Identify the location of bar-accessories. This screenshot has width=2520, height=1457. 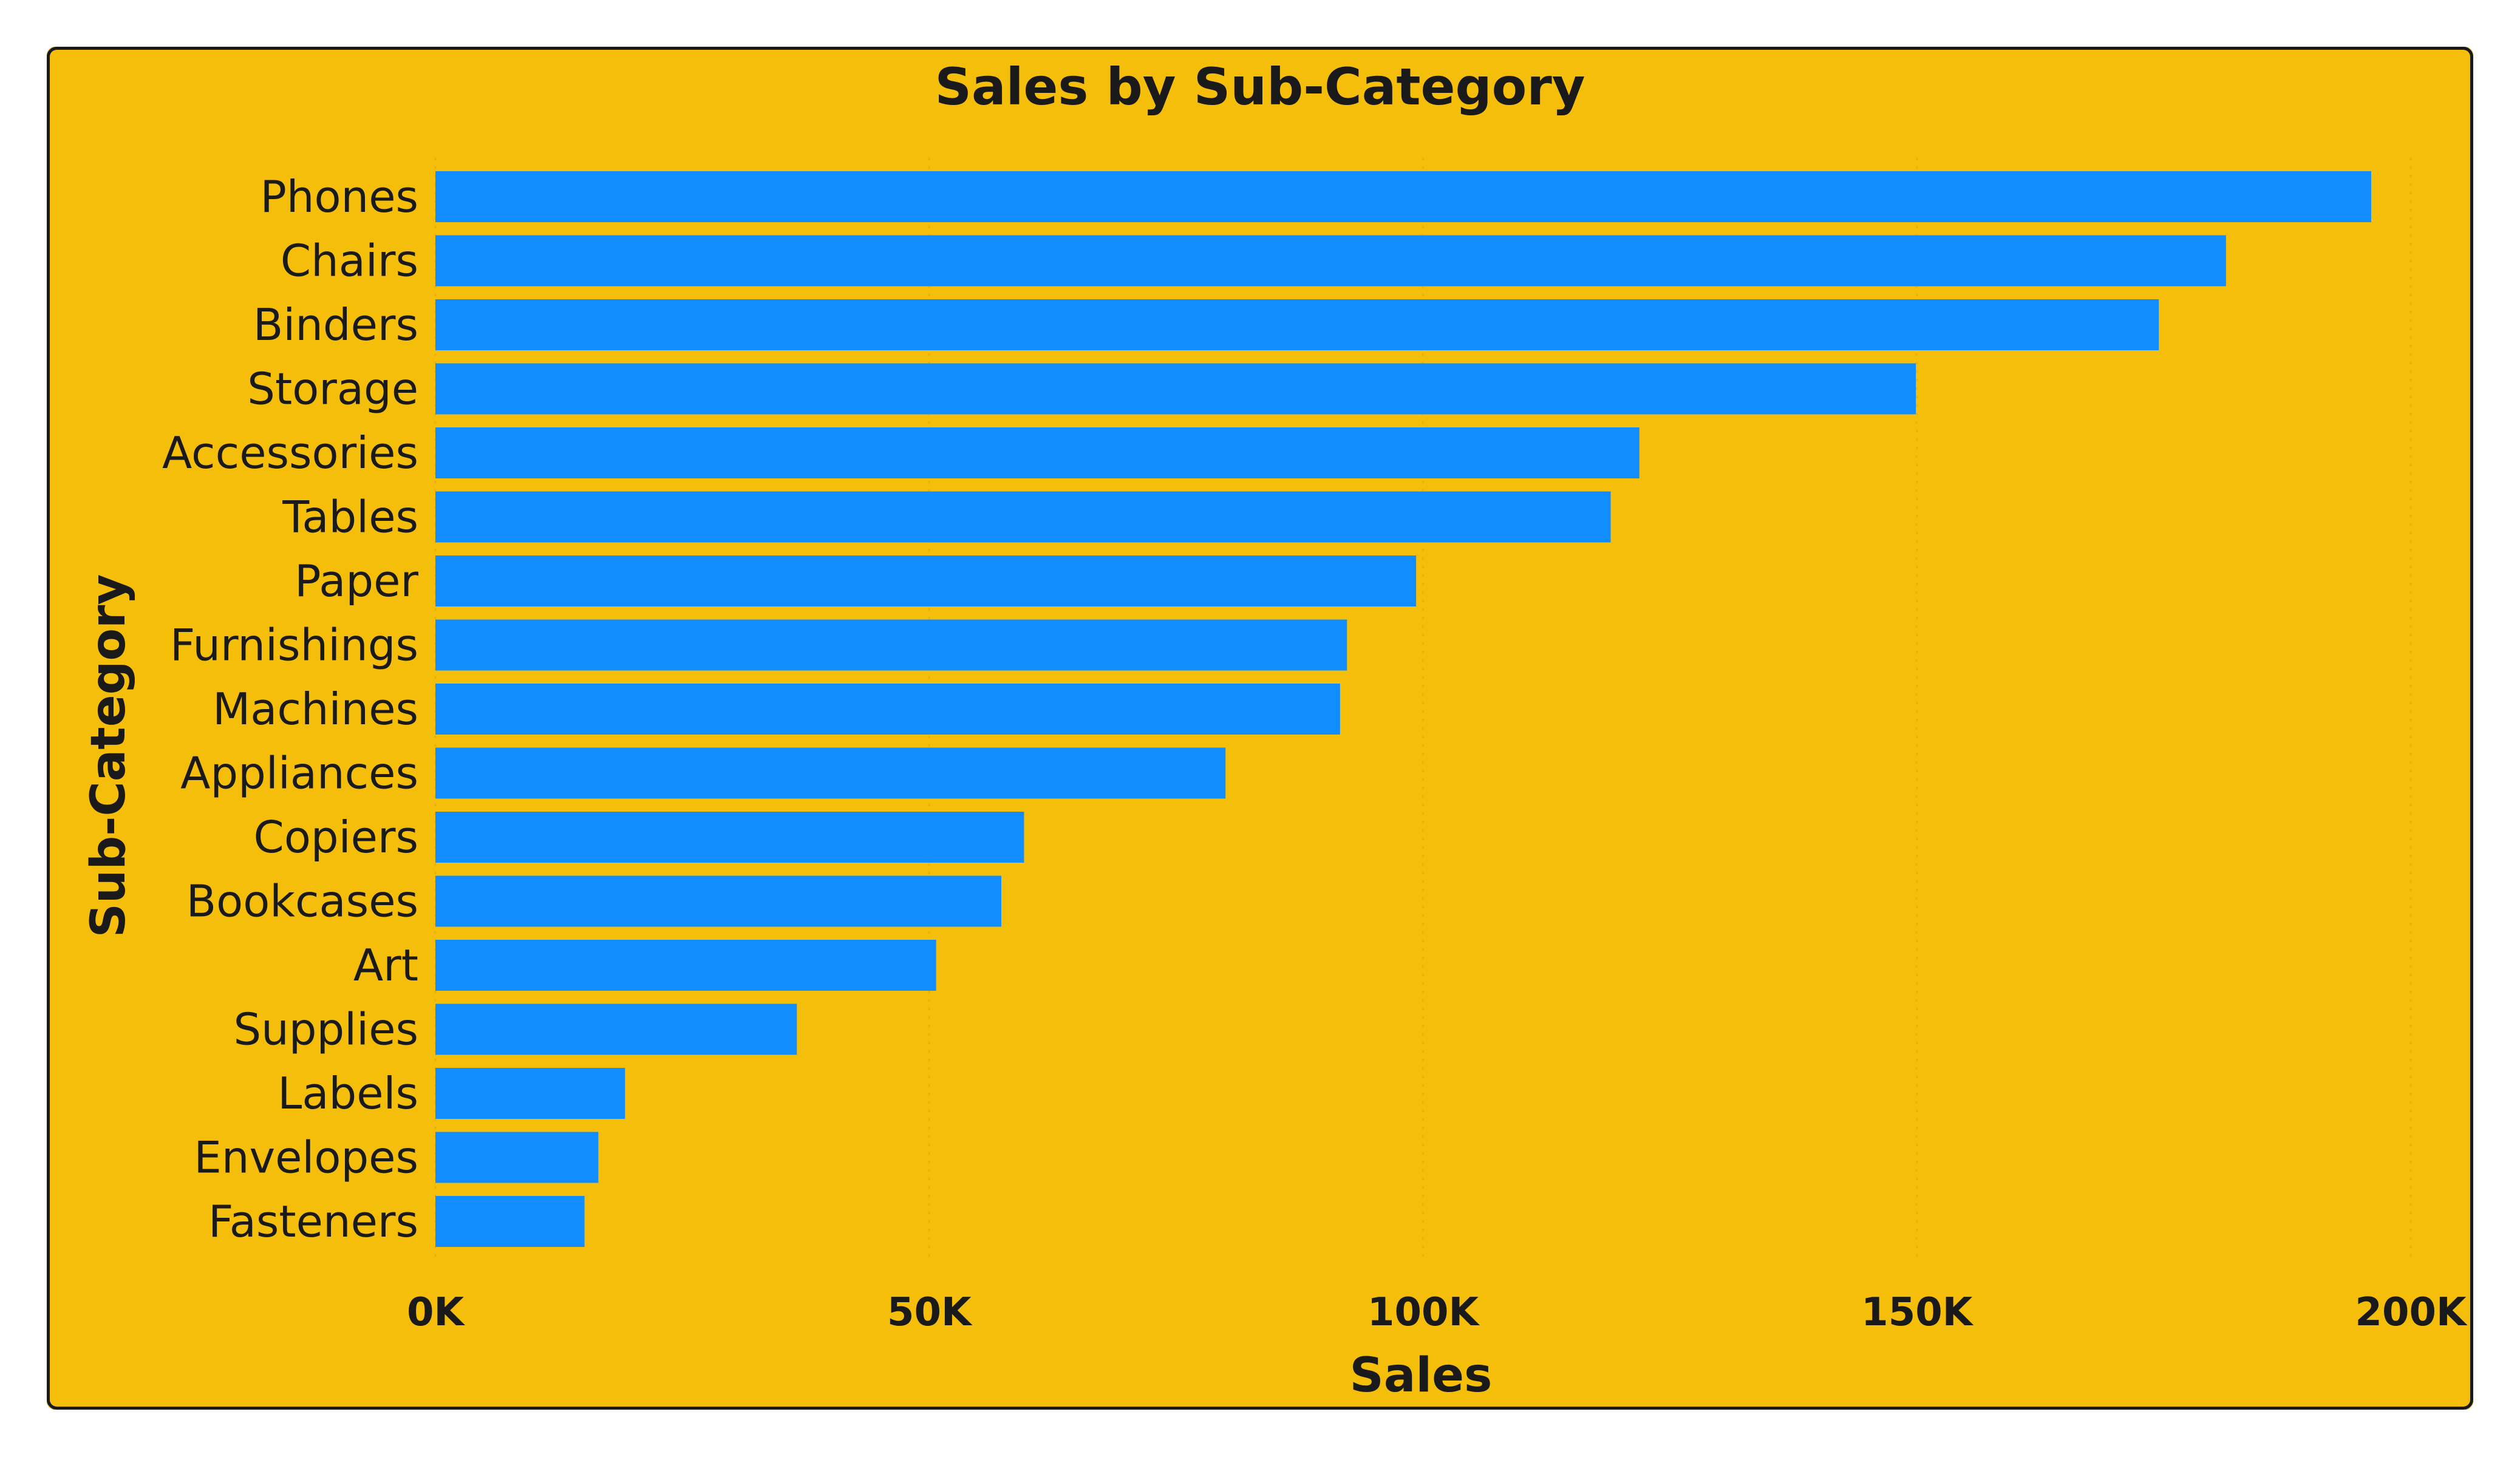
(1037, 452).